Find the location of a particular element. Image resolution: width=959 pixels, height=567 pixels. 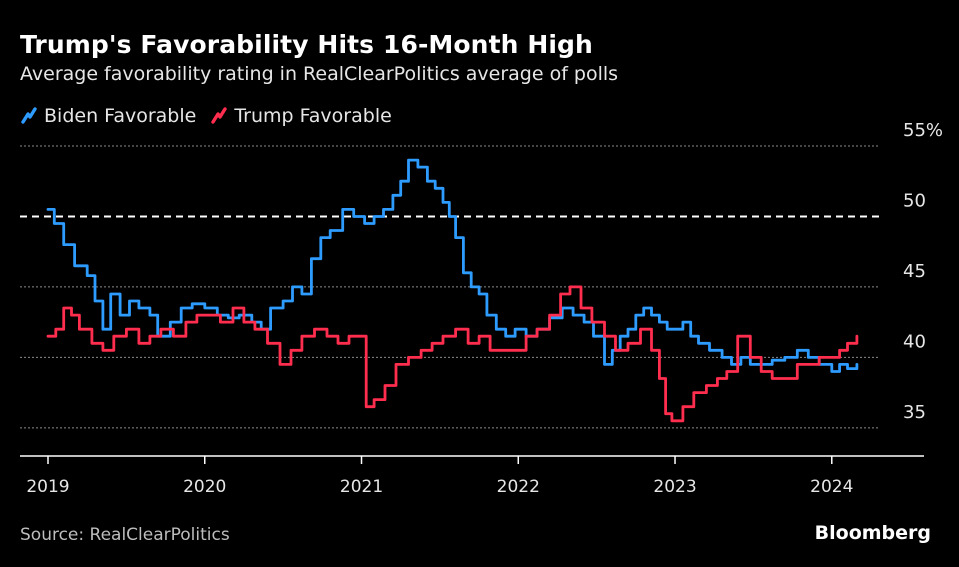

y-tick-label-45: 45 is located at coordinates (914, 271).